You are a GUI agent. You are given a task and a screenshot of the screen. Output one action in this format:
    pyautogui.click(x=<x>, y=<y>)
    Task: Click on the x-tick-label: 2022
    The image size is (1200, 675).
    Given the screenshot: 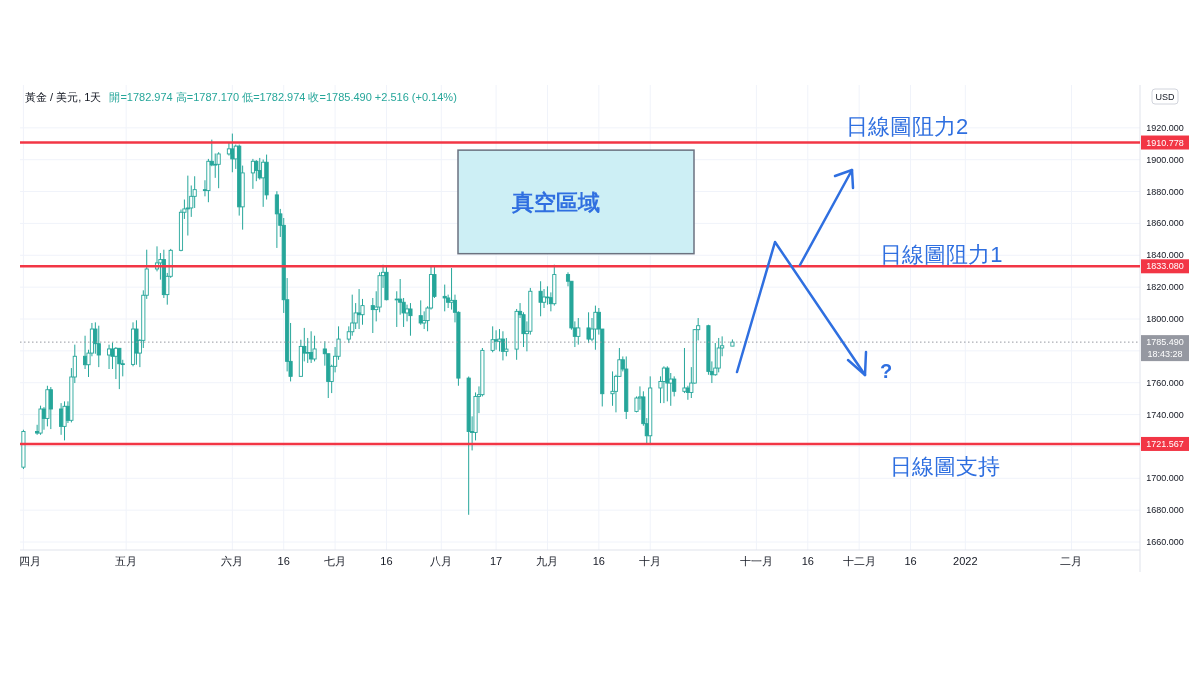 What is the action you would take?
    pyautogui.click(x=965, y=561)
    